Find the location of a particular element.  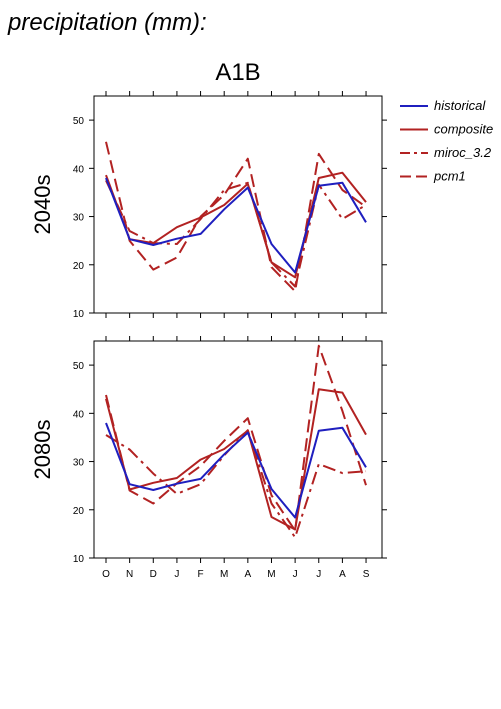

legend-label: historical is located at coordinates (460, 105).